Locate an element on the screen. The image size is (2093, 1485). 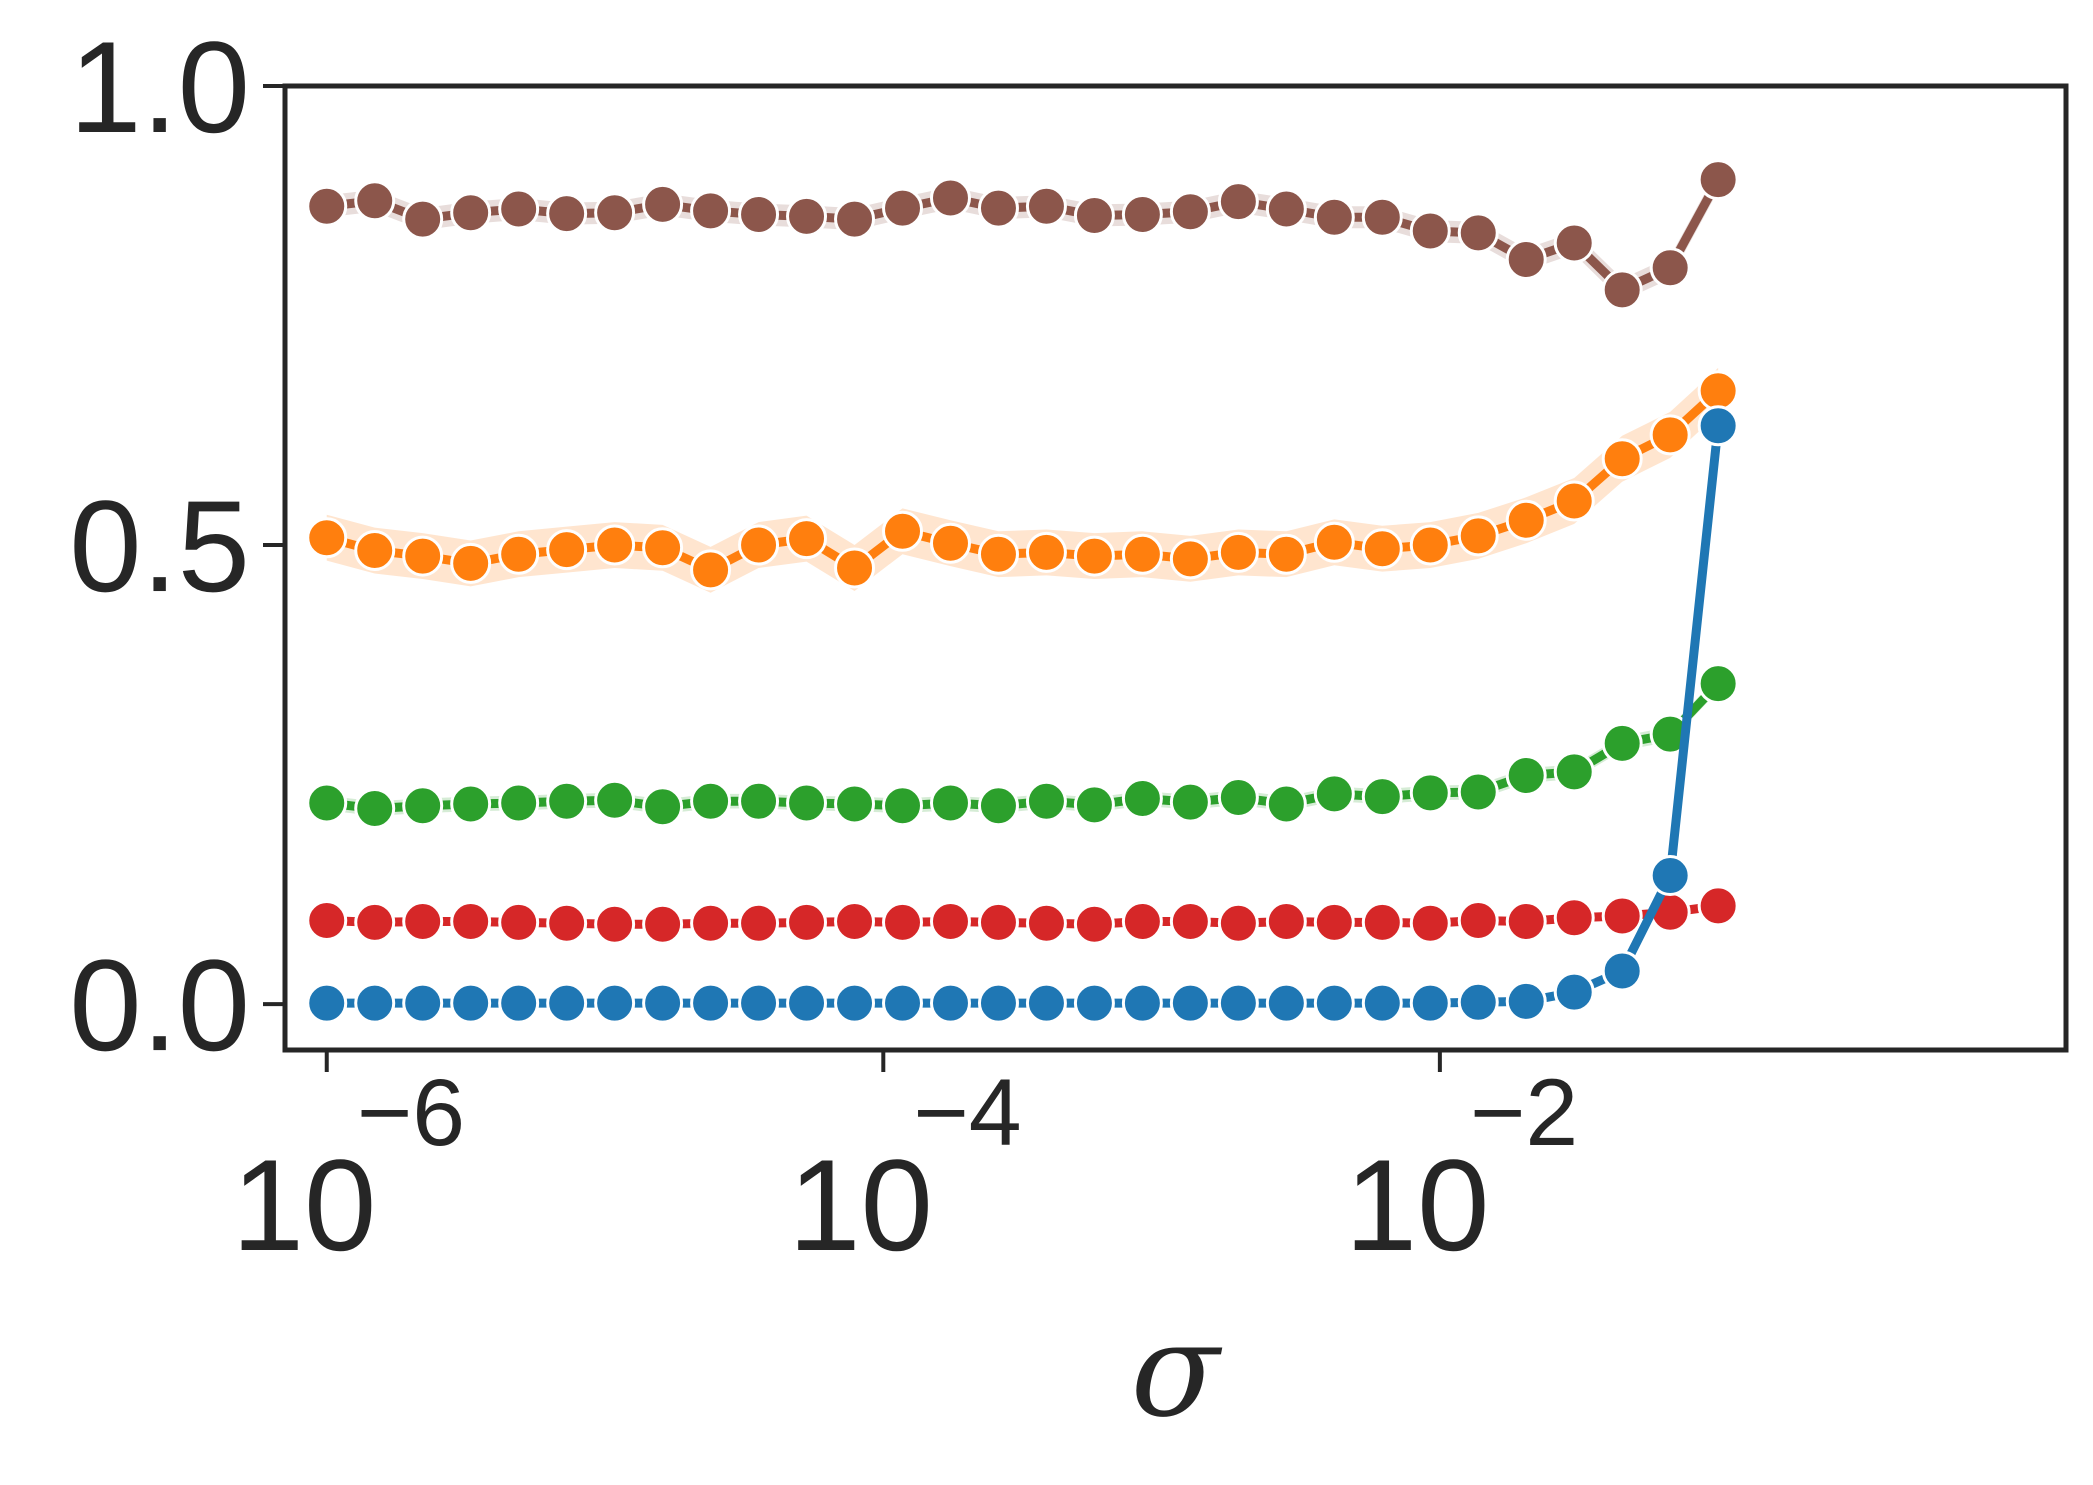
y-tick-label: 0.0 is located at coordinates (159, 1005).